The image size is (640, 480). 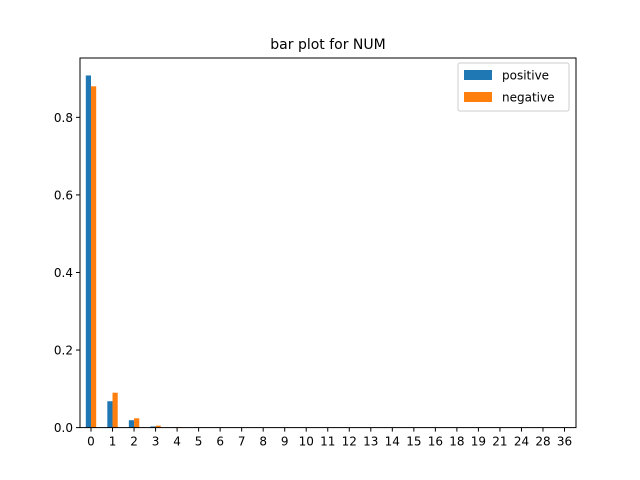 I want to click on x-tick-label: 18, so click(x=456, y=442).